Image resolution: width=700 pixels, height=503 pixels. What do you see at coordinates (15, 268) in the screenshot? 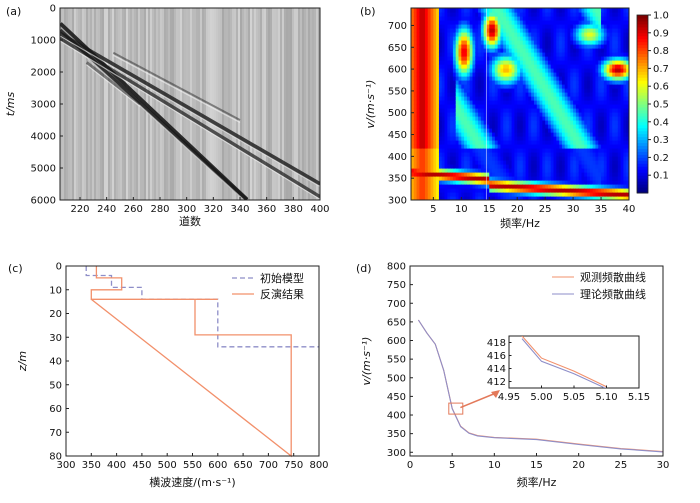
I see `panel-c-label: (c)` at bounding box center [15, 268].